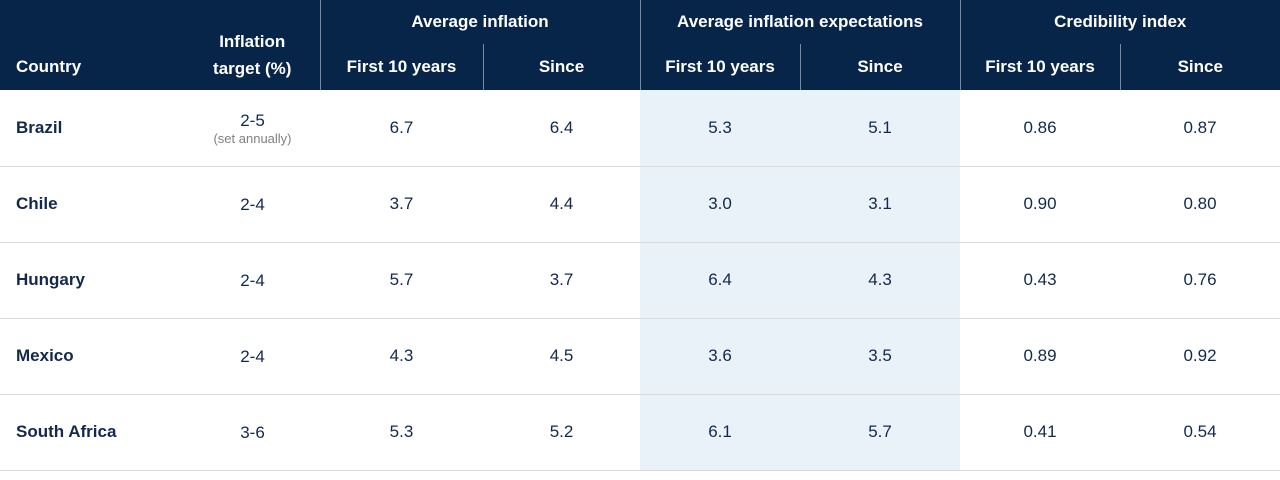 The image size is (1280, 480). What do you see at coordinates (252, 120) in the screenshot?
I see `target-value: 2-5` at bounding box center [252, 120].